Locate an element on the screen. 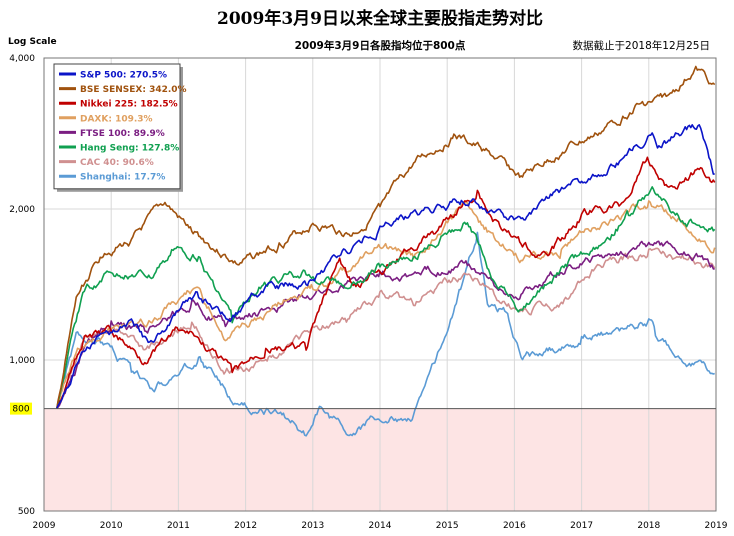 This screenshot has width=734, height=536. y-tick-label: 4,000 is located at coordinates (22, 59).